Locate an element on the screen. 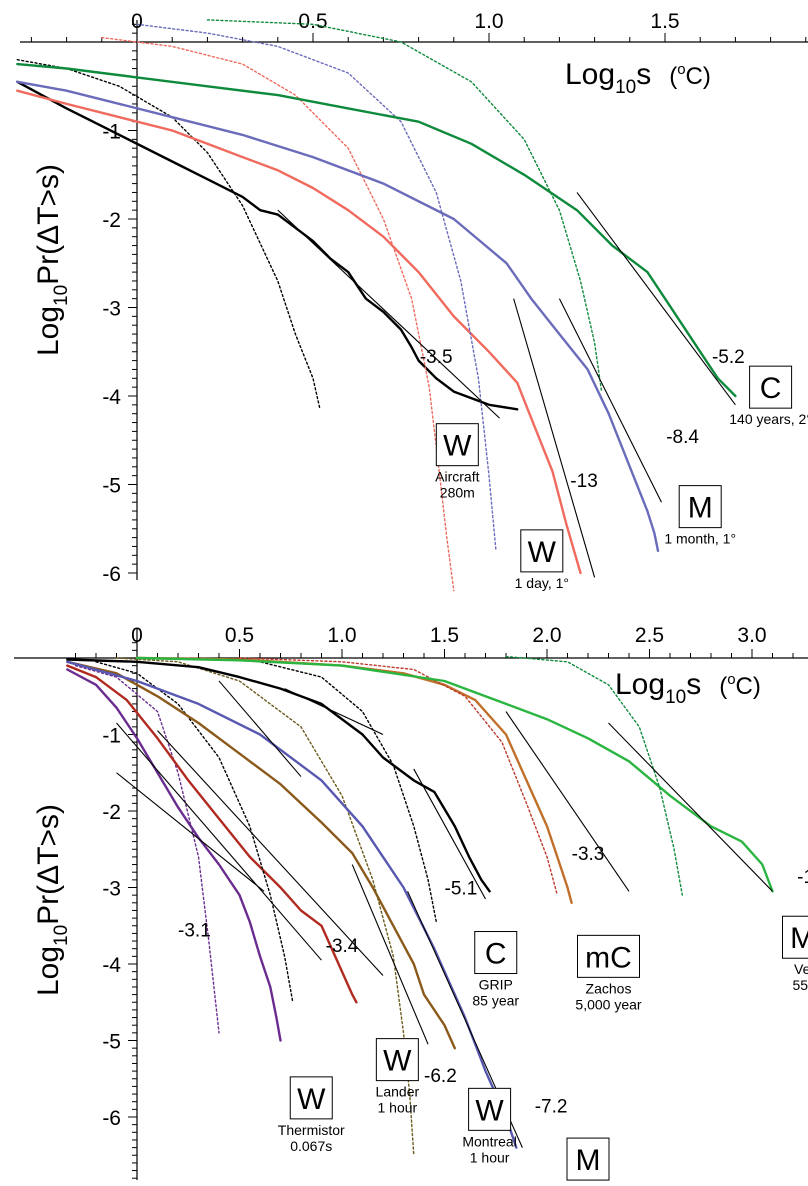 This screenshot has height=1186, width=808. dataset-caption: Thermistor is located at coordinates (311, 1130).